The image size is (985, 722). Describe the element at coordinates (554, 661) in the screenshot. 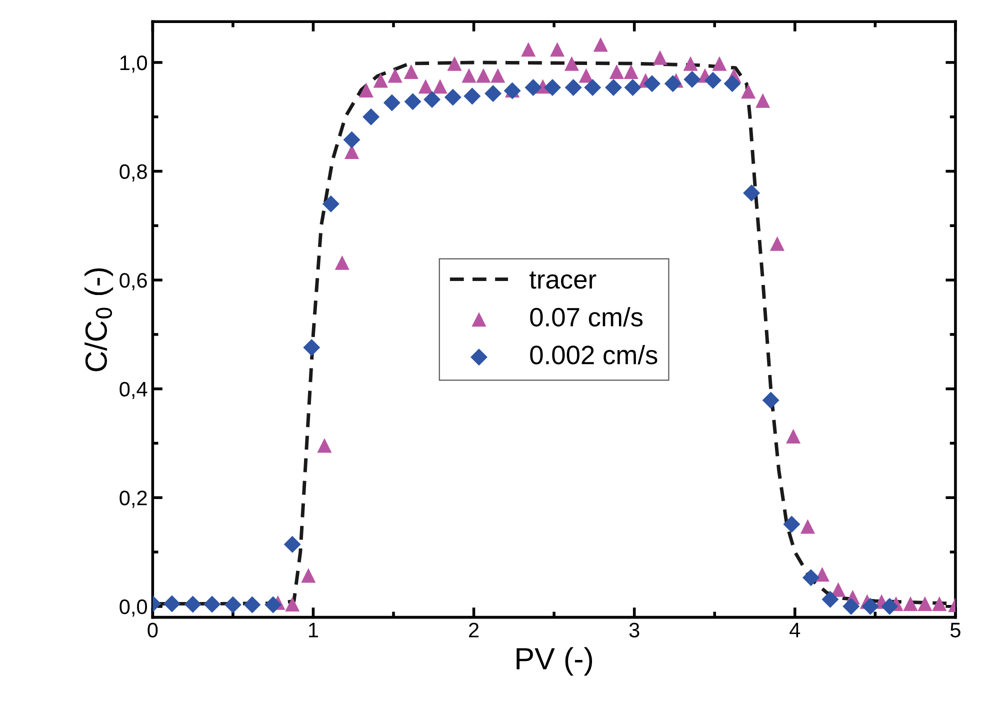

I see `x-axis-title: PV (-)` at that location.